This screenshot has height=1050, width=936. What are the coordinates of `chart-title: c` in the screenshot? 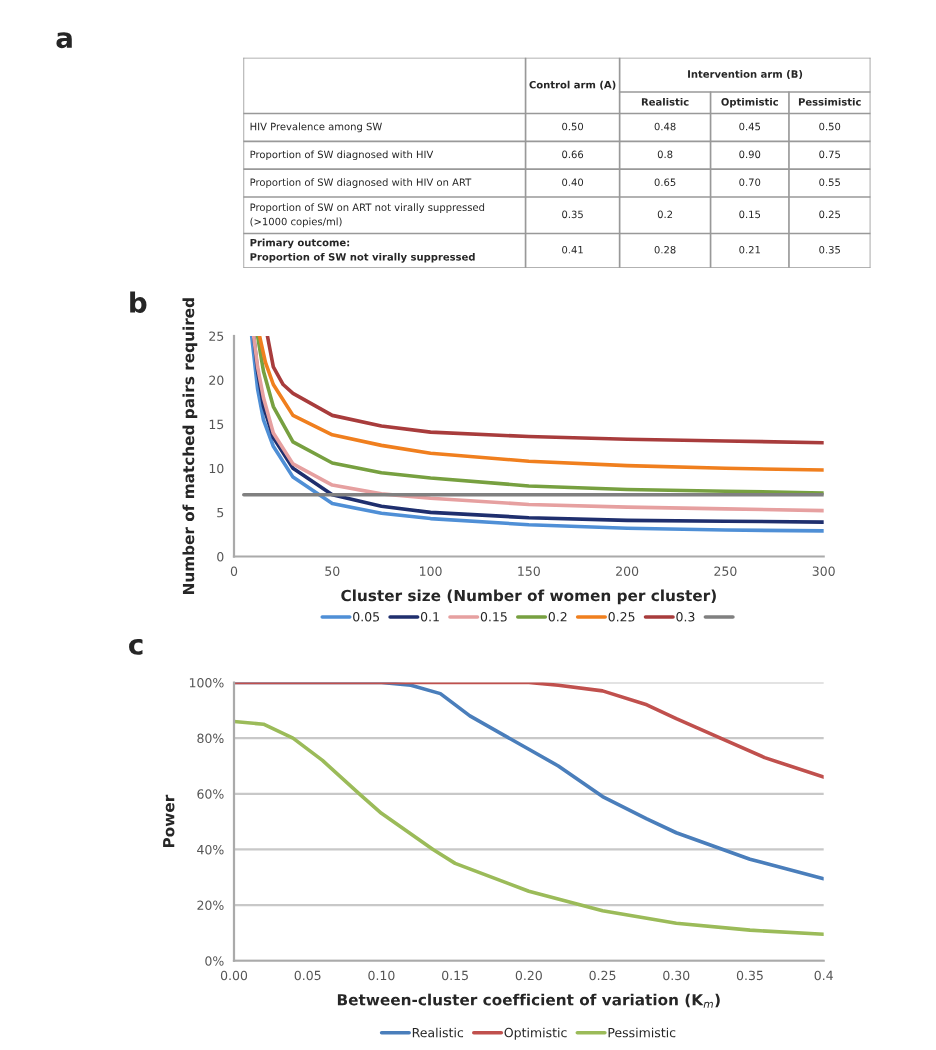 It's located at (136, 646).